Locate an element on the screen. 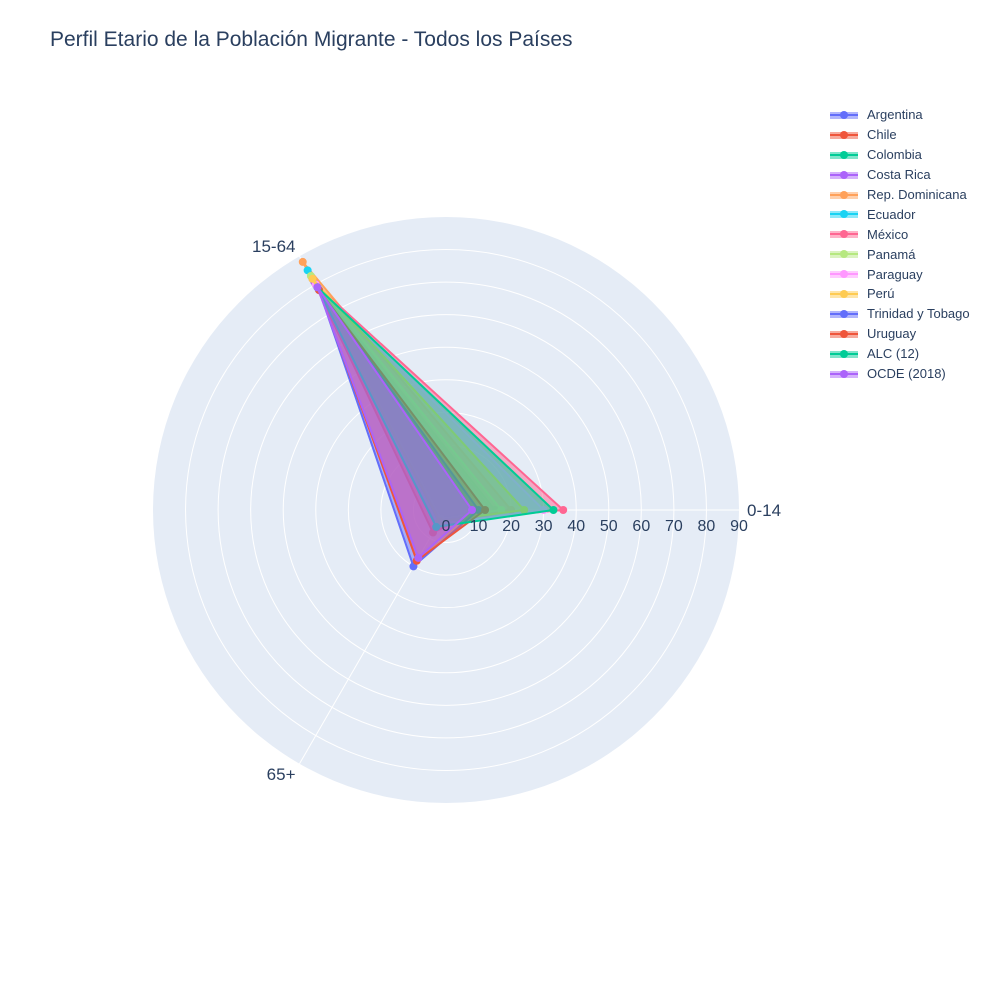 Image resolution: width=1000 pixels, height=1000 pixels. radial-tick-label: 0 is located at coordinates (446, 526).